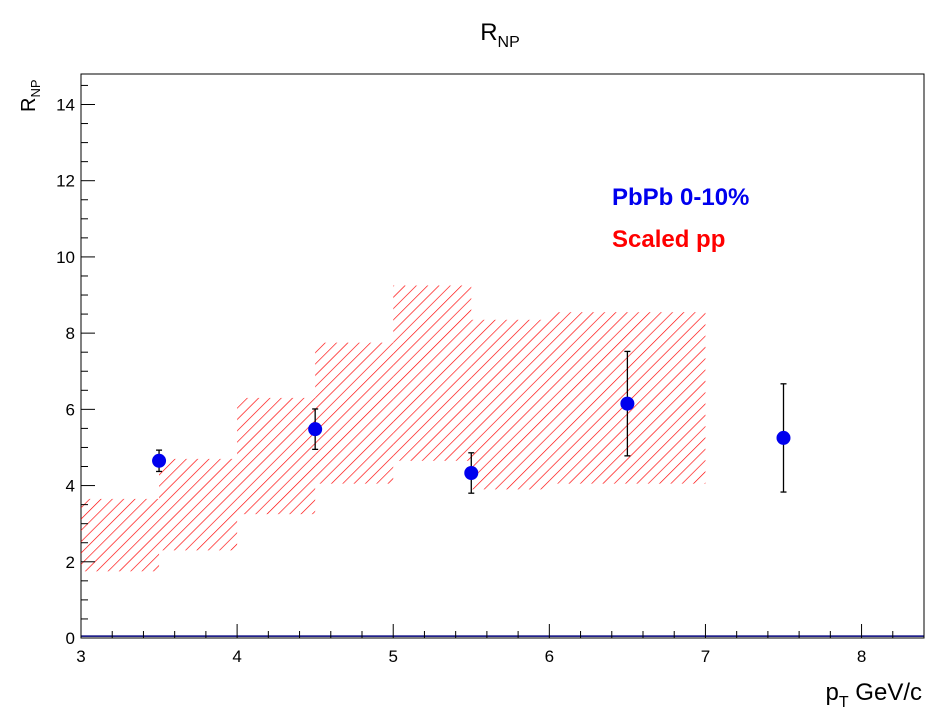 The image size is (928, 722). I want to click on chart-title-subscript: NP, so click(509, 42).